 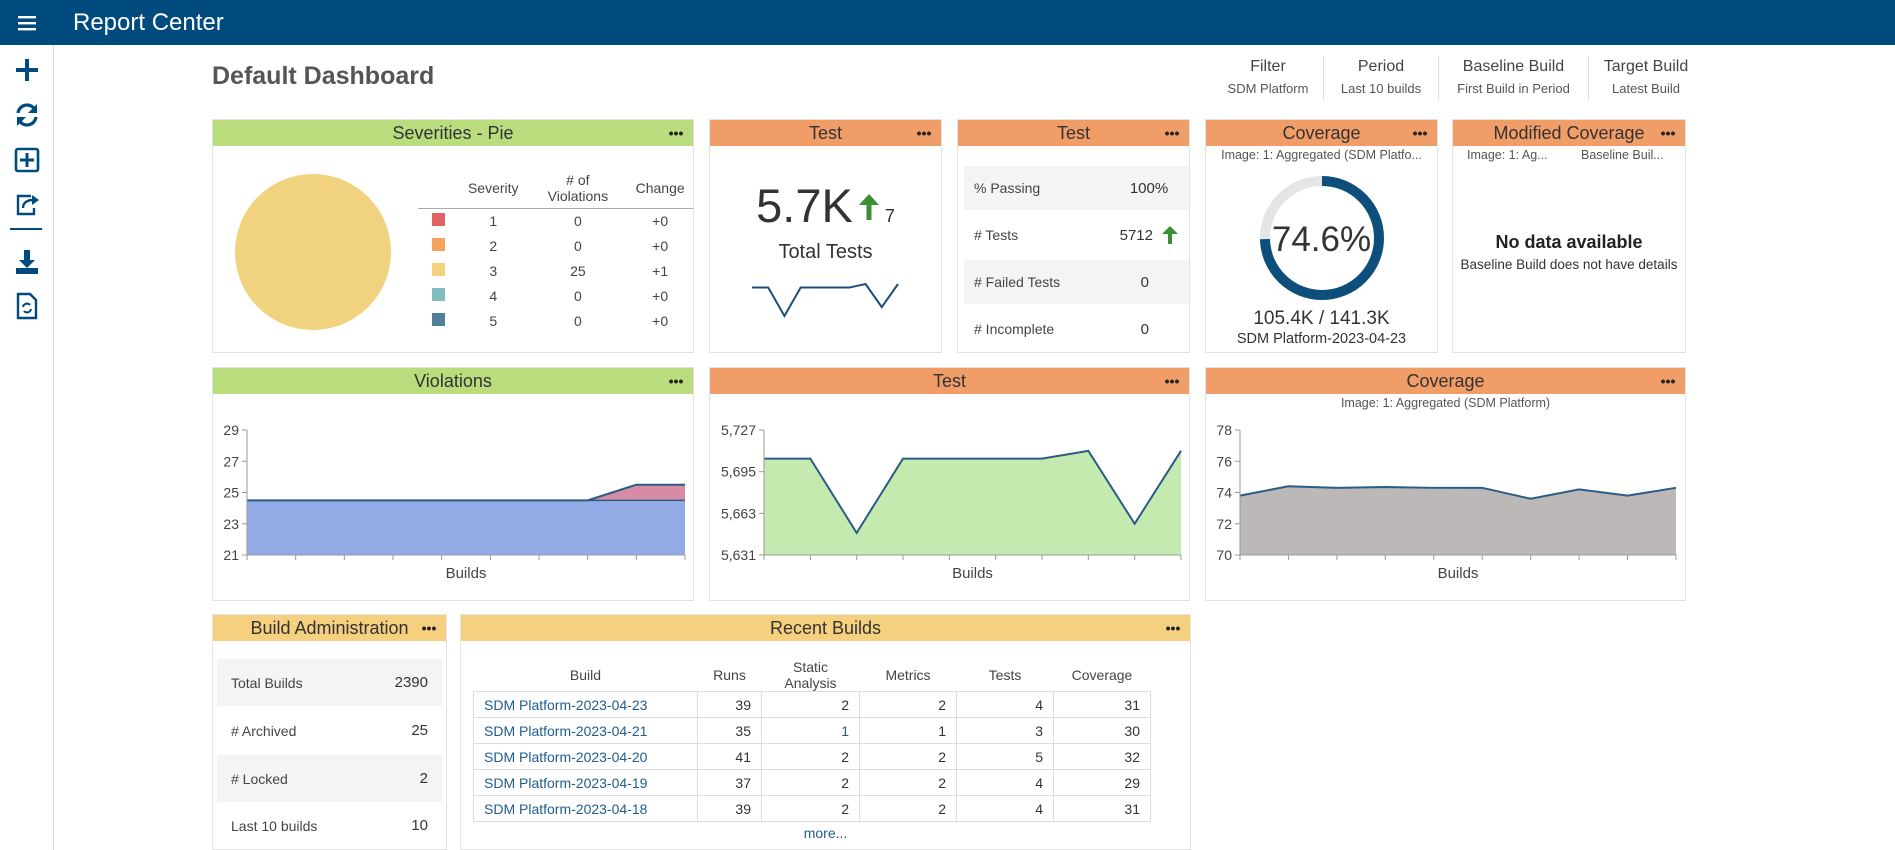 I want to click on widget-title: Build Administration, so click(x=329, y=627).